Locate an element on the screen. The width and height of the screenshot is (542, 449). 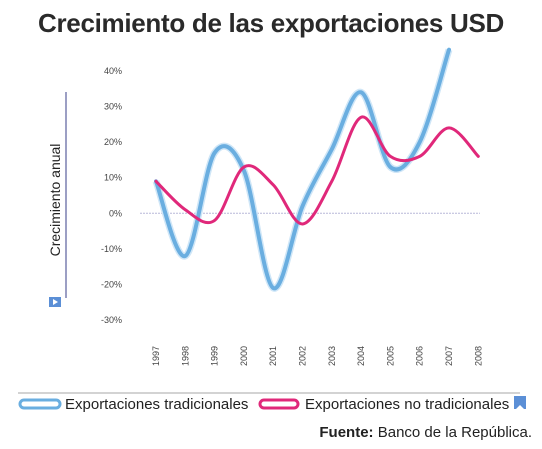
y-tick-label: 40% is located at coordinates (113, 71).